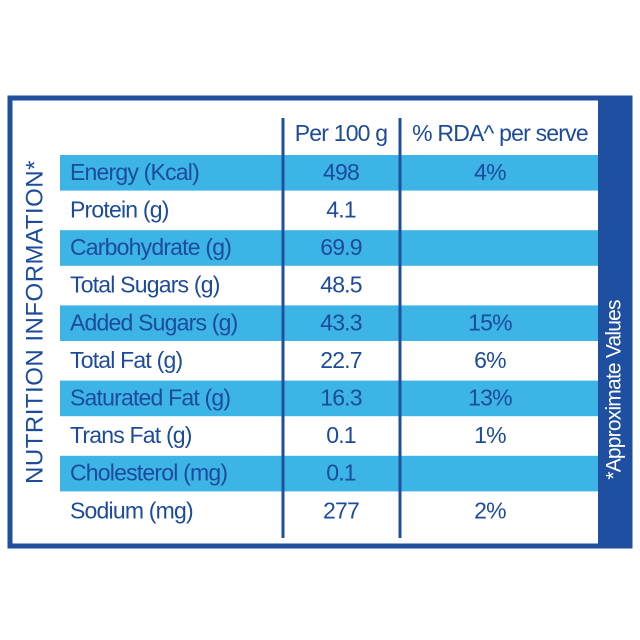 The height and width of the screenshot is (640, 640). What do you see at coordinates (341, 322) in the screenshot?
I see `nutrient-value: 43.3` at bounding box center [341, 322].